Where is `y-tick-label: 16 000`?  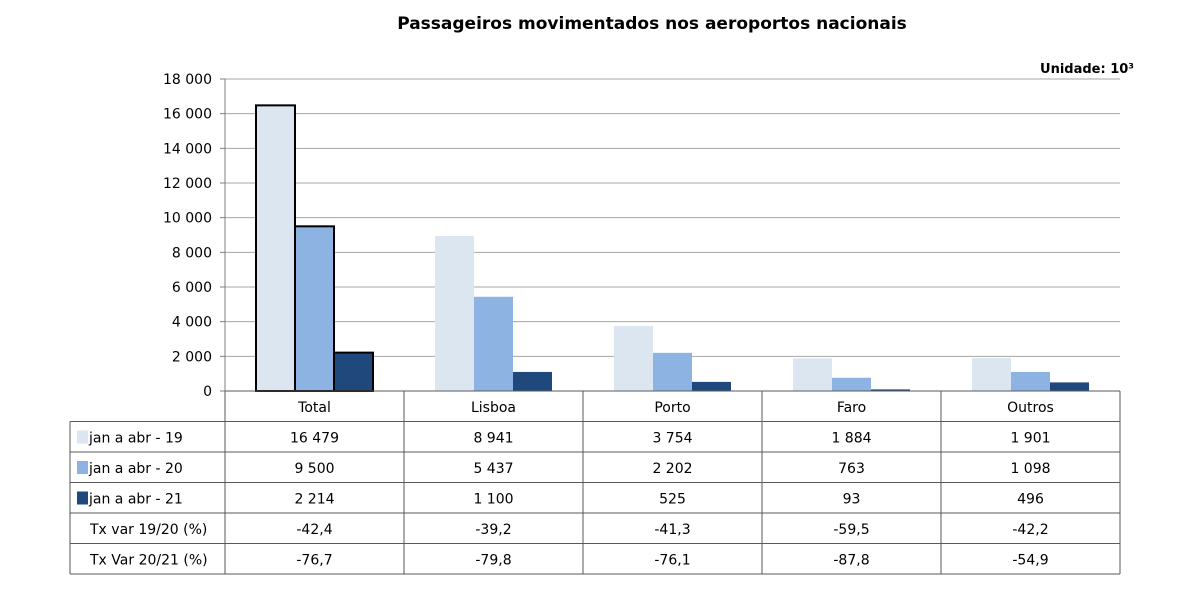
y-tick-label: 16 000 is located at coordinates (187, 115).